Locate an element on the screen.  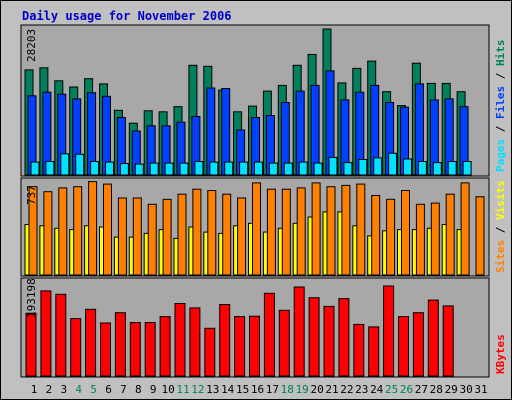
x-tick-label-day-7: 7 is located at coordinates (123, 389).